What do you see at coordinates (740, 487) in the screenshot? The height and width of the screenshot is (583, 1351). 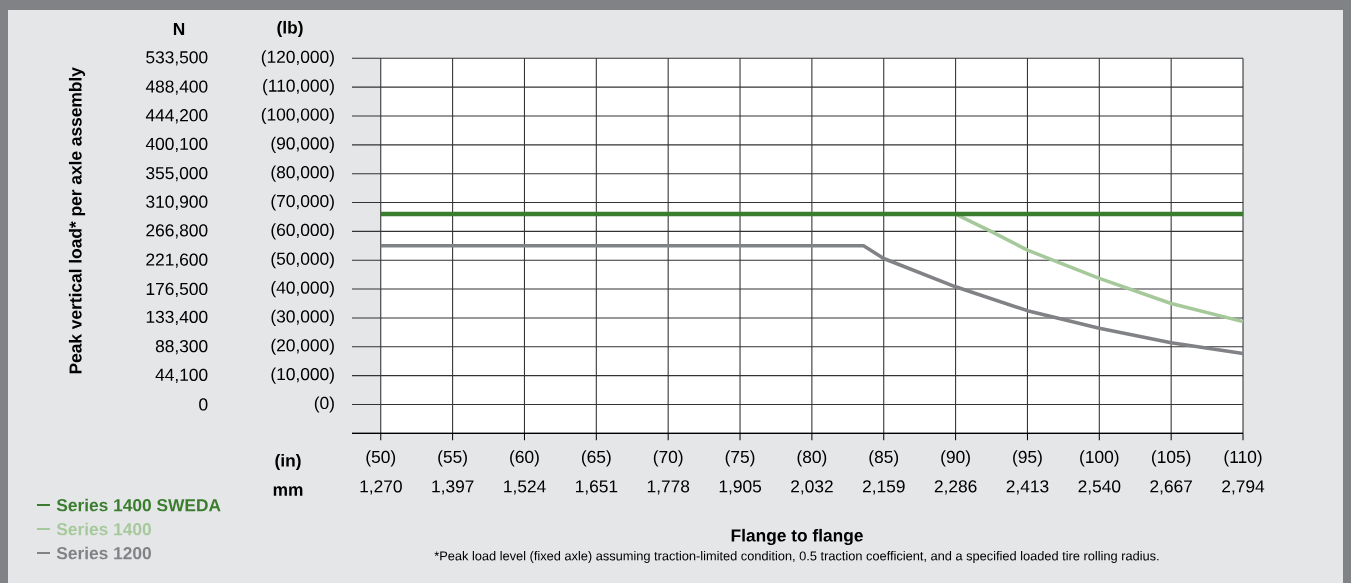 I see `x2-tick-label: 1,905` at bounding box center [740, 487].